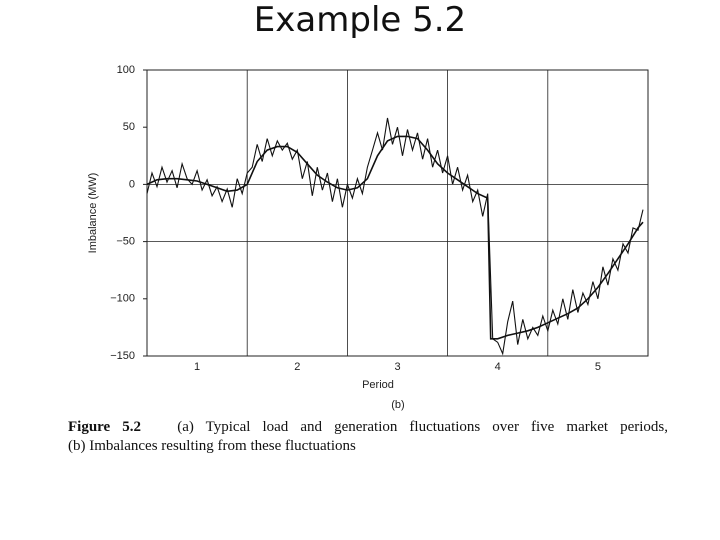  I want to click on caption-label: Figure 5.2, so click(105, 427).